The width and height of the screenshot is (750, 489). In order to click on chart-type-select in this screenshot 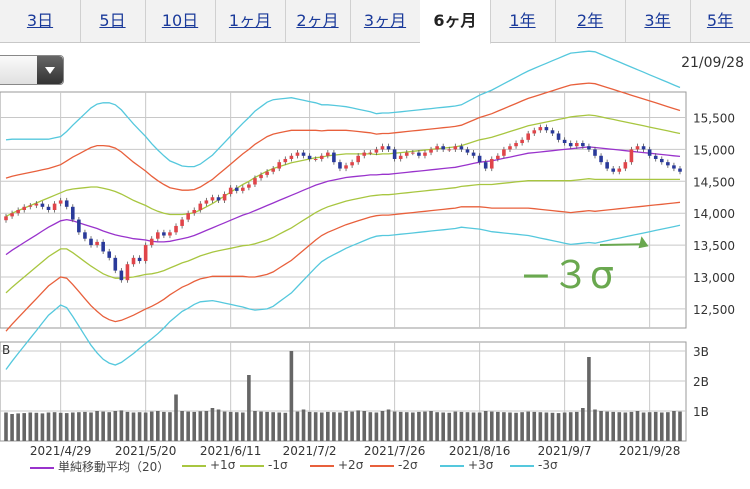, I will do `click(32, 70)`.